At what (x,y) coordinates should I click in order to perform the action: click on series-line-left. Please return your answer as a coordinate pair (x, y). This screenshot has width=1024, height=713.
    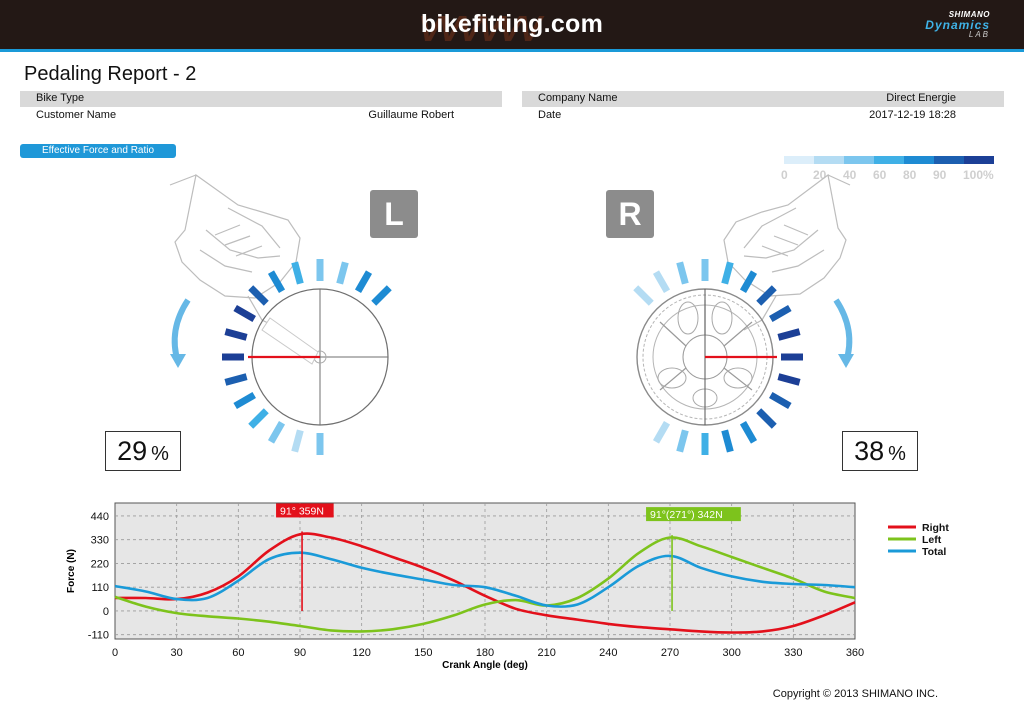
    Looking at the image, I should click on (485, 584).